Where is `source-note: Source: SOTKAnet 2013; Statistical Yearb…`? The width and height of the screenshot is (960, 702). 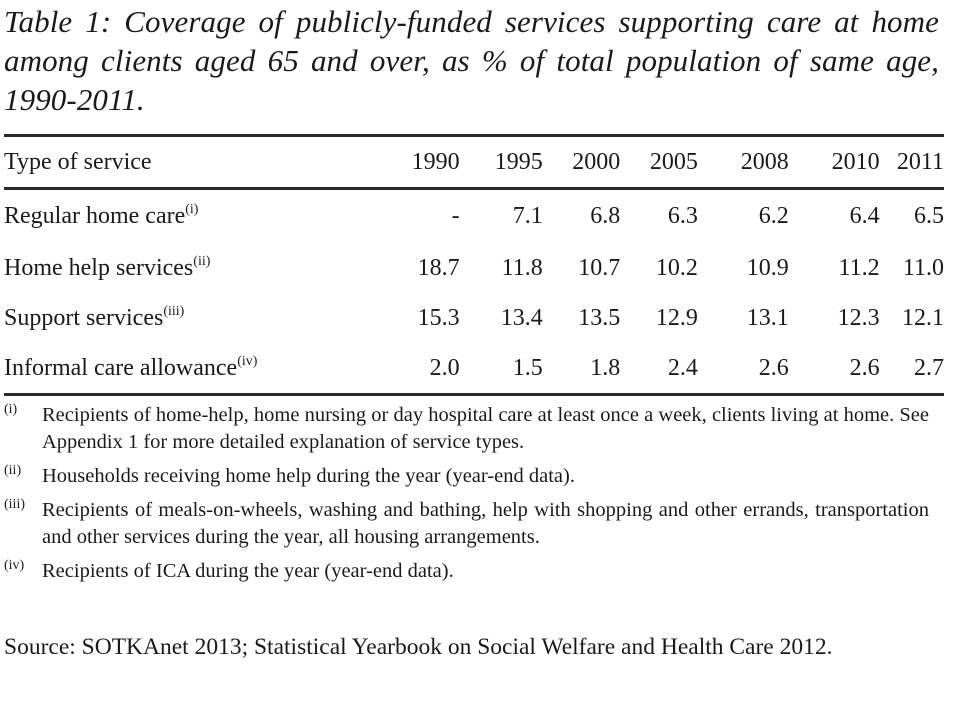
source-note: Source: SOTKAnet 2013; Statistical Yearb… is located at coordinates (418, 647).